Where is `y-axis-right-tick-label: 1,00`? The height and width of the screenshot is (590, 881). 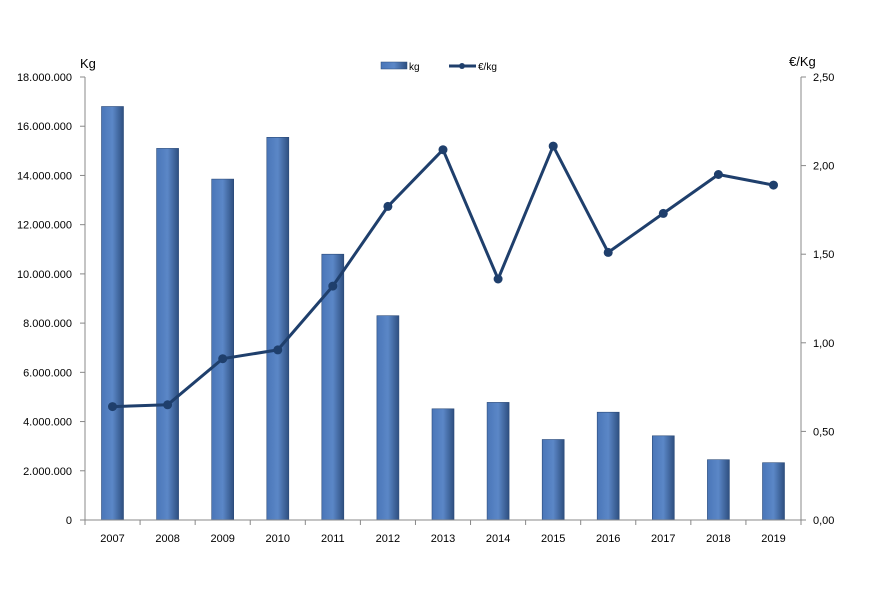 y-axis-right-tick-label: 1,00 is located at coordinates (823, 344).